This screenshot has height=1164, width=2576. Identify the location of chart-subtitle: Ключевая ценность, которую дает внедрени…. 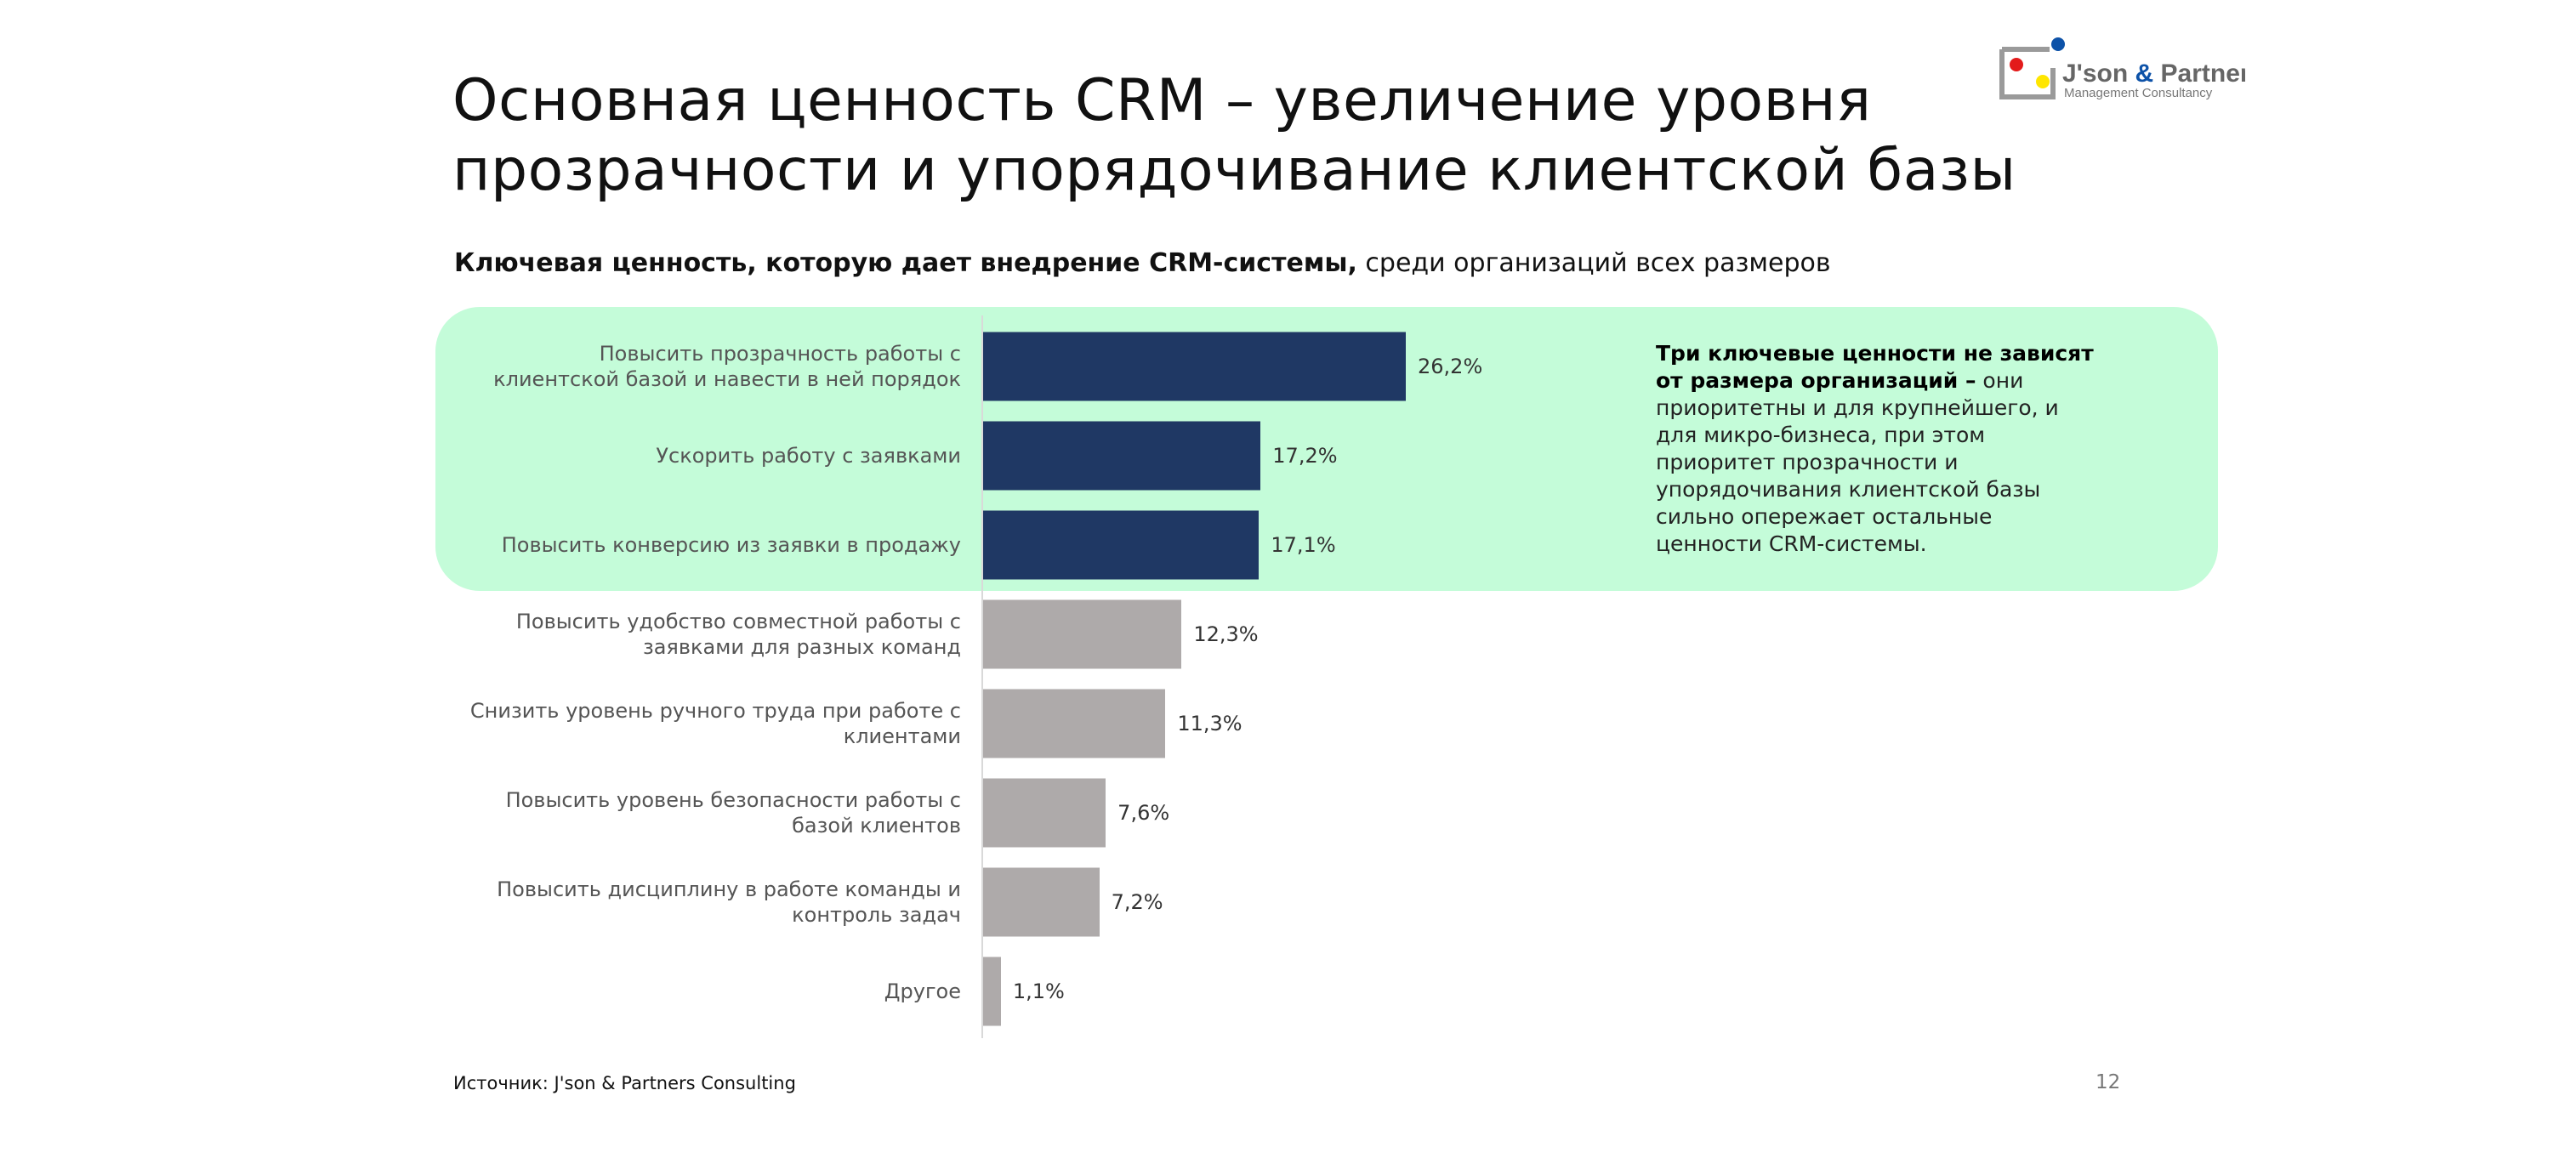
(1142, 264).